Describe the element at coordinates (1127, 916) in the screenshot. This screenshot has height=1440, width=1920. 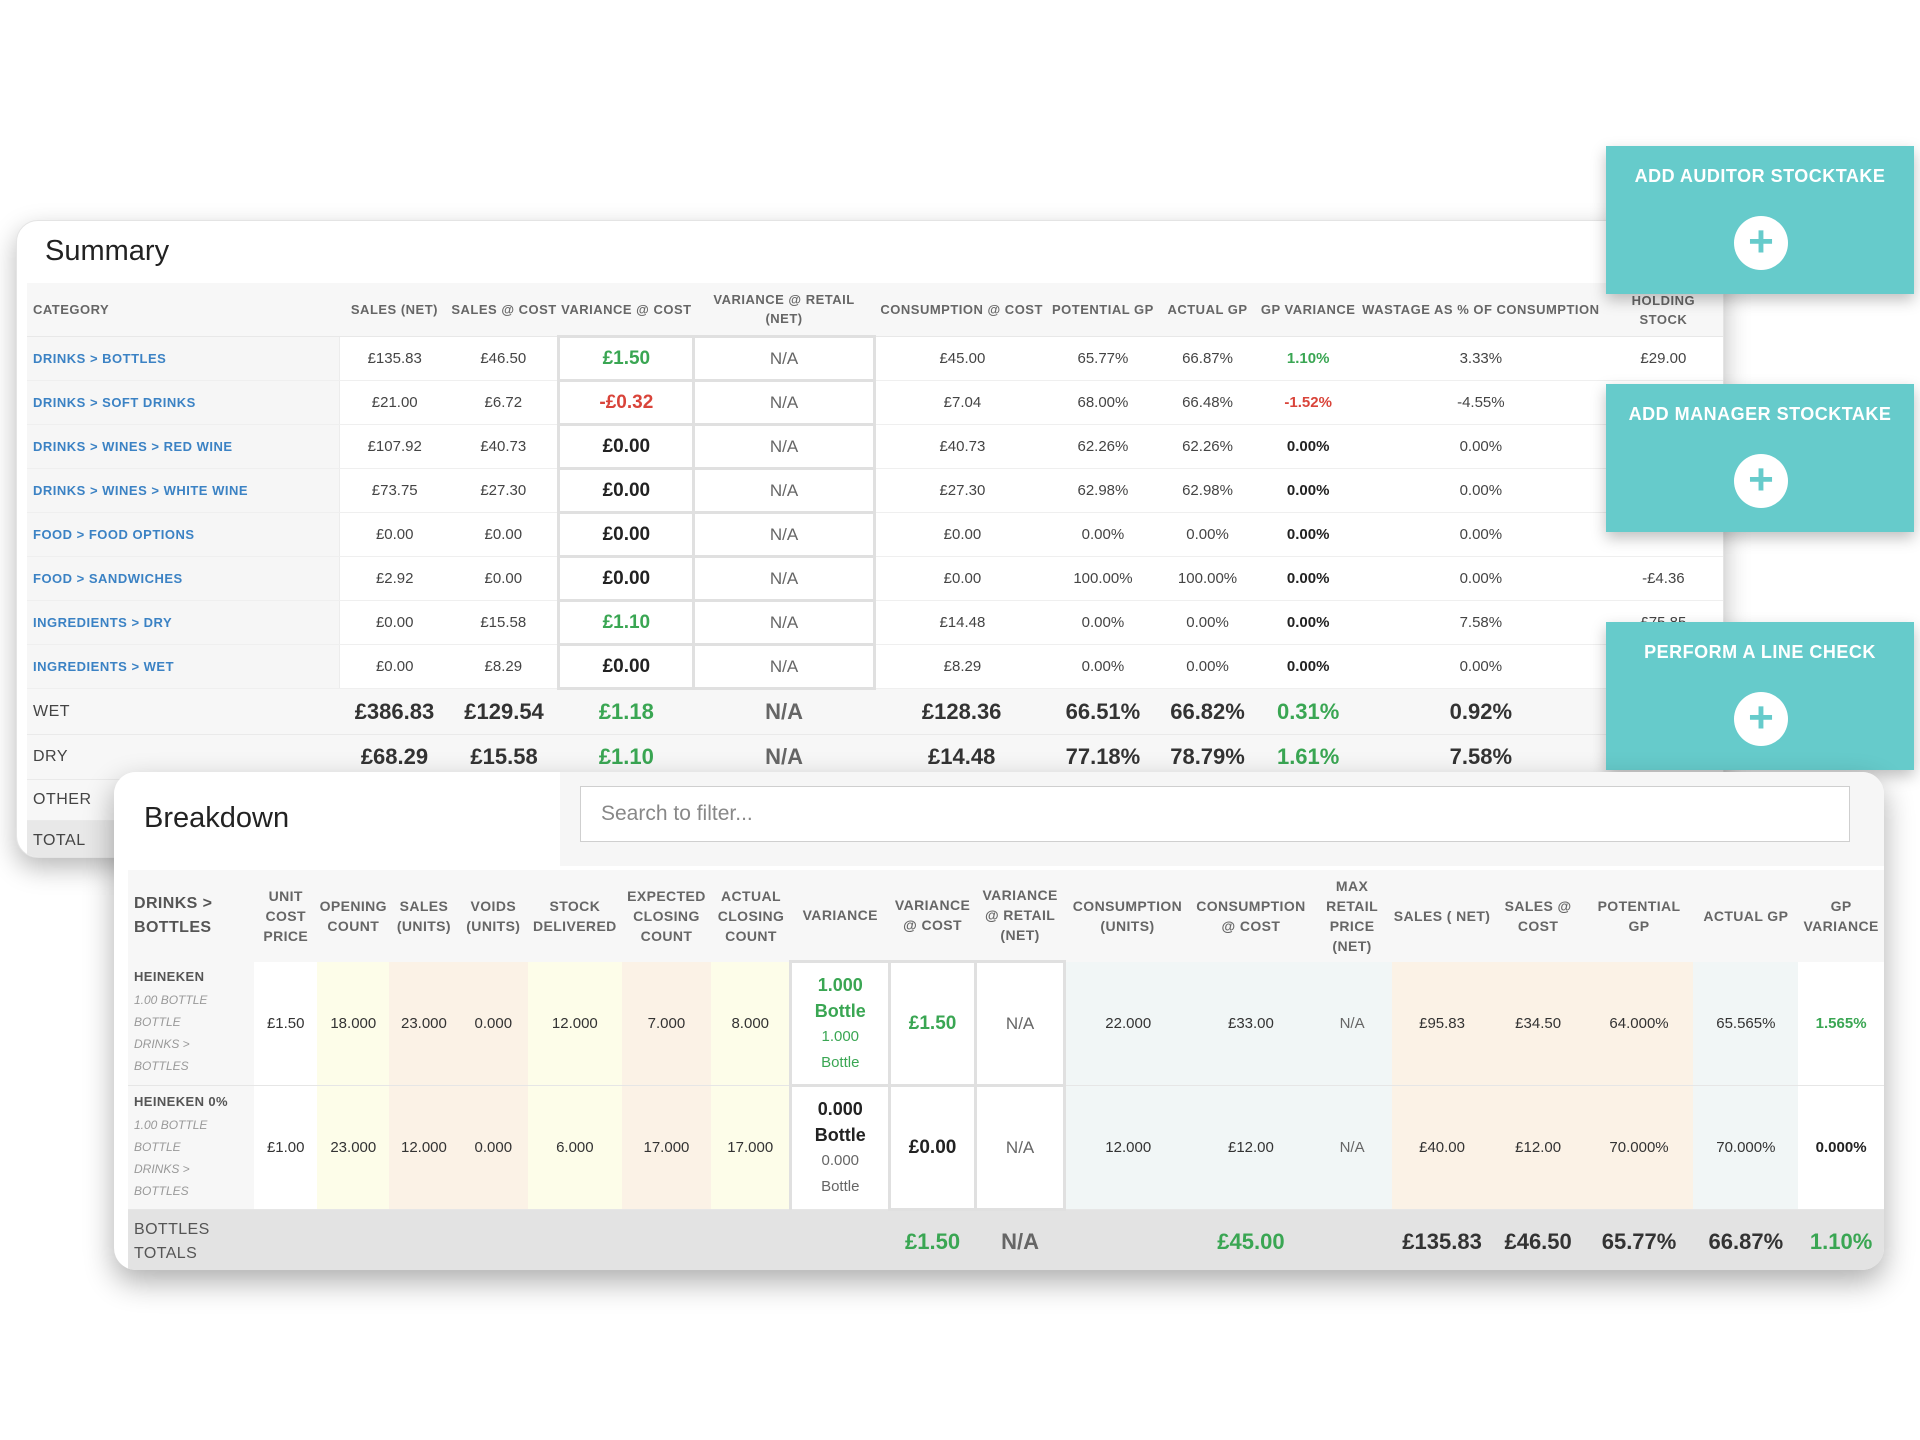
I see `col-header: CONSUMPTION (UNITS)` at that location.